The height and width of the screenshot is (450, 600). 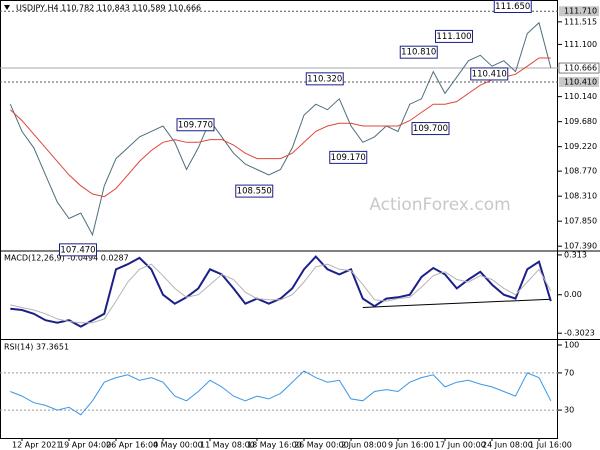 I want to click on annotation-label: 110.410, so click(x=489, y=74).